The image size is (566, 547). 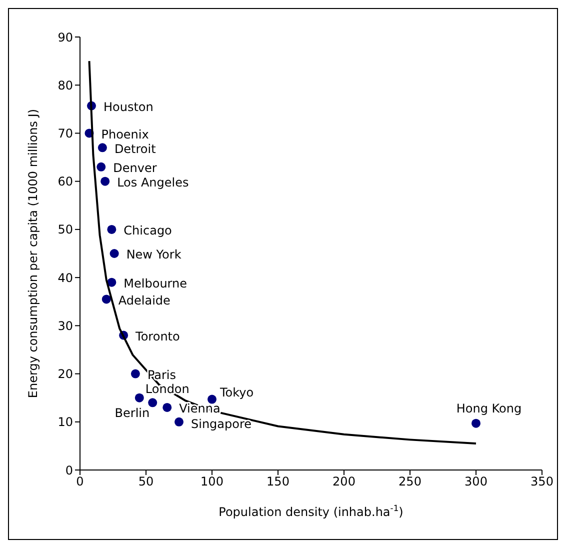 What do you see at coordinates (65, 325) in the screenshot?
I see `y-tick-label: 30` at bounding box center [65, 325].